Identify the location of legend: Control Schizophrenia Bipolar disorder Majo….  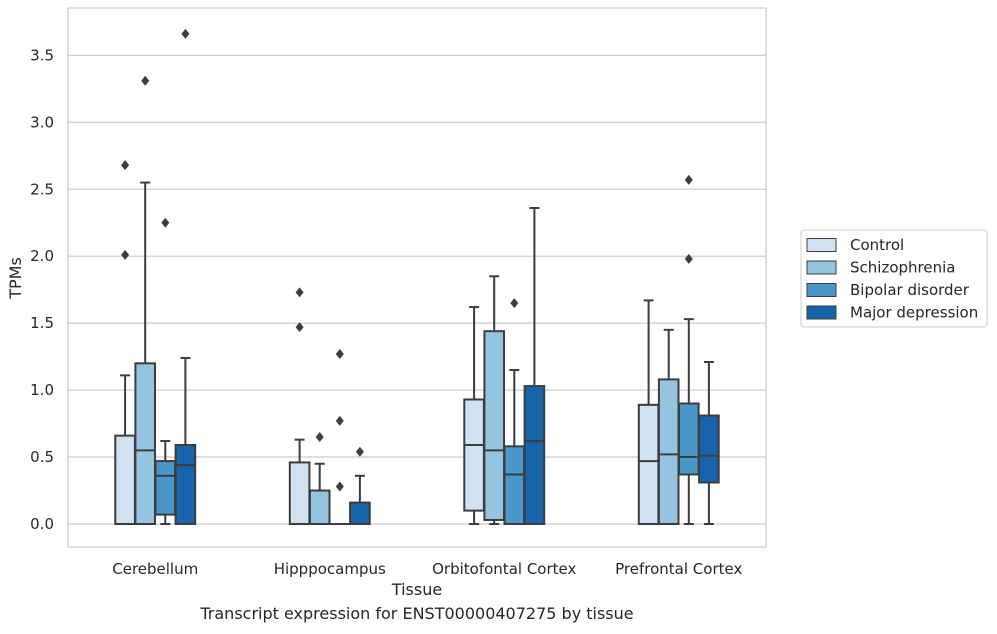
(894, 278).